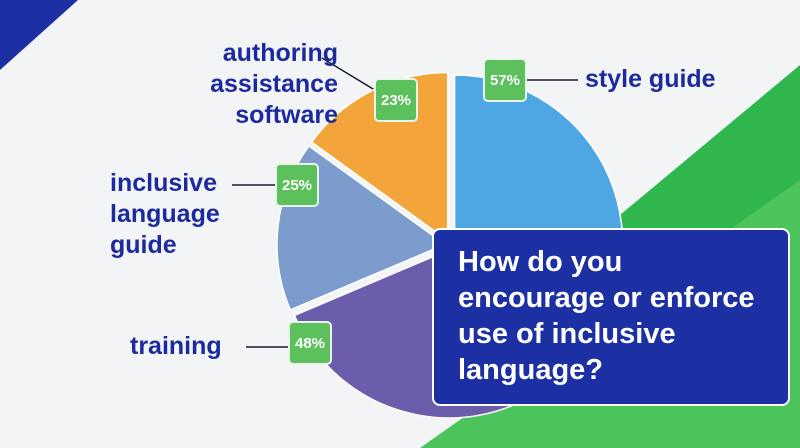 The width and height of the screenshot is (800, 448). I want to click on value-label: 25%, so click(297, 185).